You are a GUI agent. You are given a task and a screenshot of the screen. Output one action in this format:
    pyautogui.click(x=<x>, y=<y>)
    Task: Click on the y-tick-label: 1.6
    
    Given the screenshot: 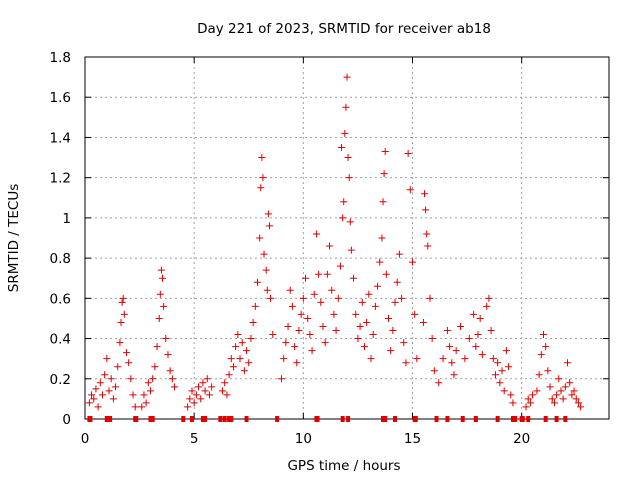 What is the action you would take?
    pyautogui.click(x=60, y=98)
    